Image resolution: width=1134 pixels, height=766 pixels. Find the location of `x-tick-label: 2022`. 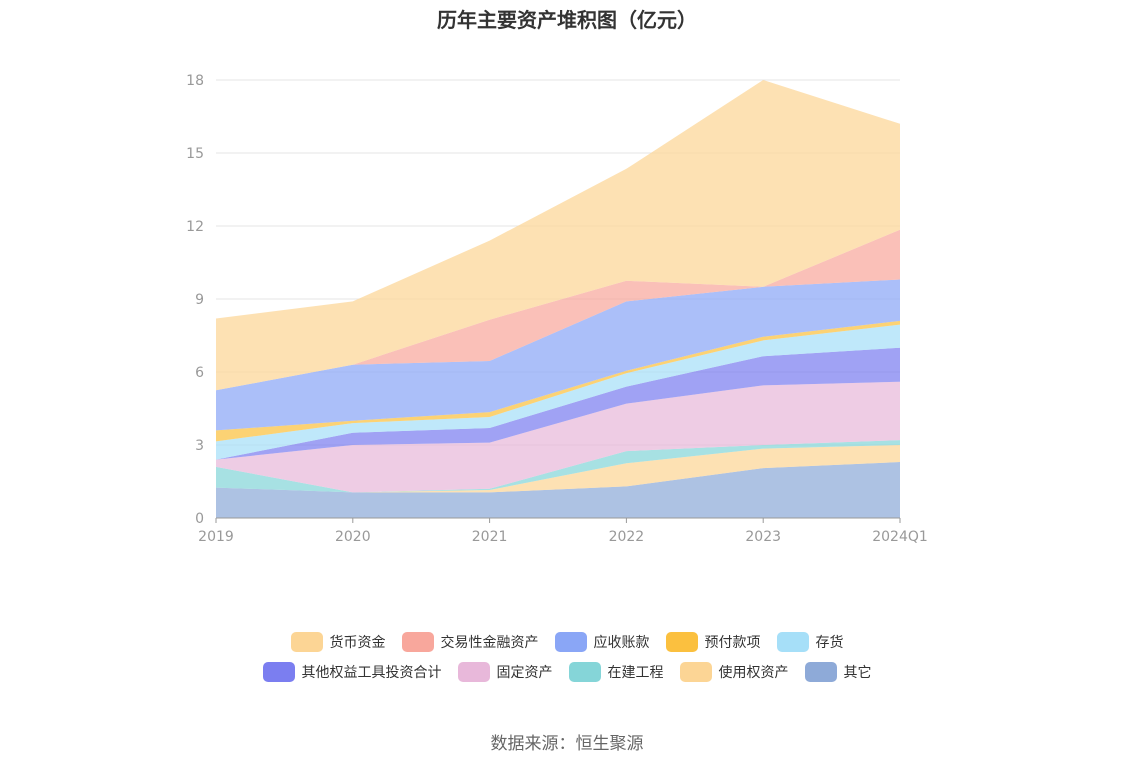

x-tick-label: 2022 is located at coordinates (627, 537).